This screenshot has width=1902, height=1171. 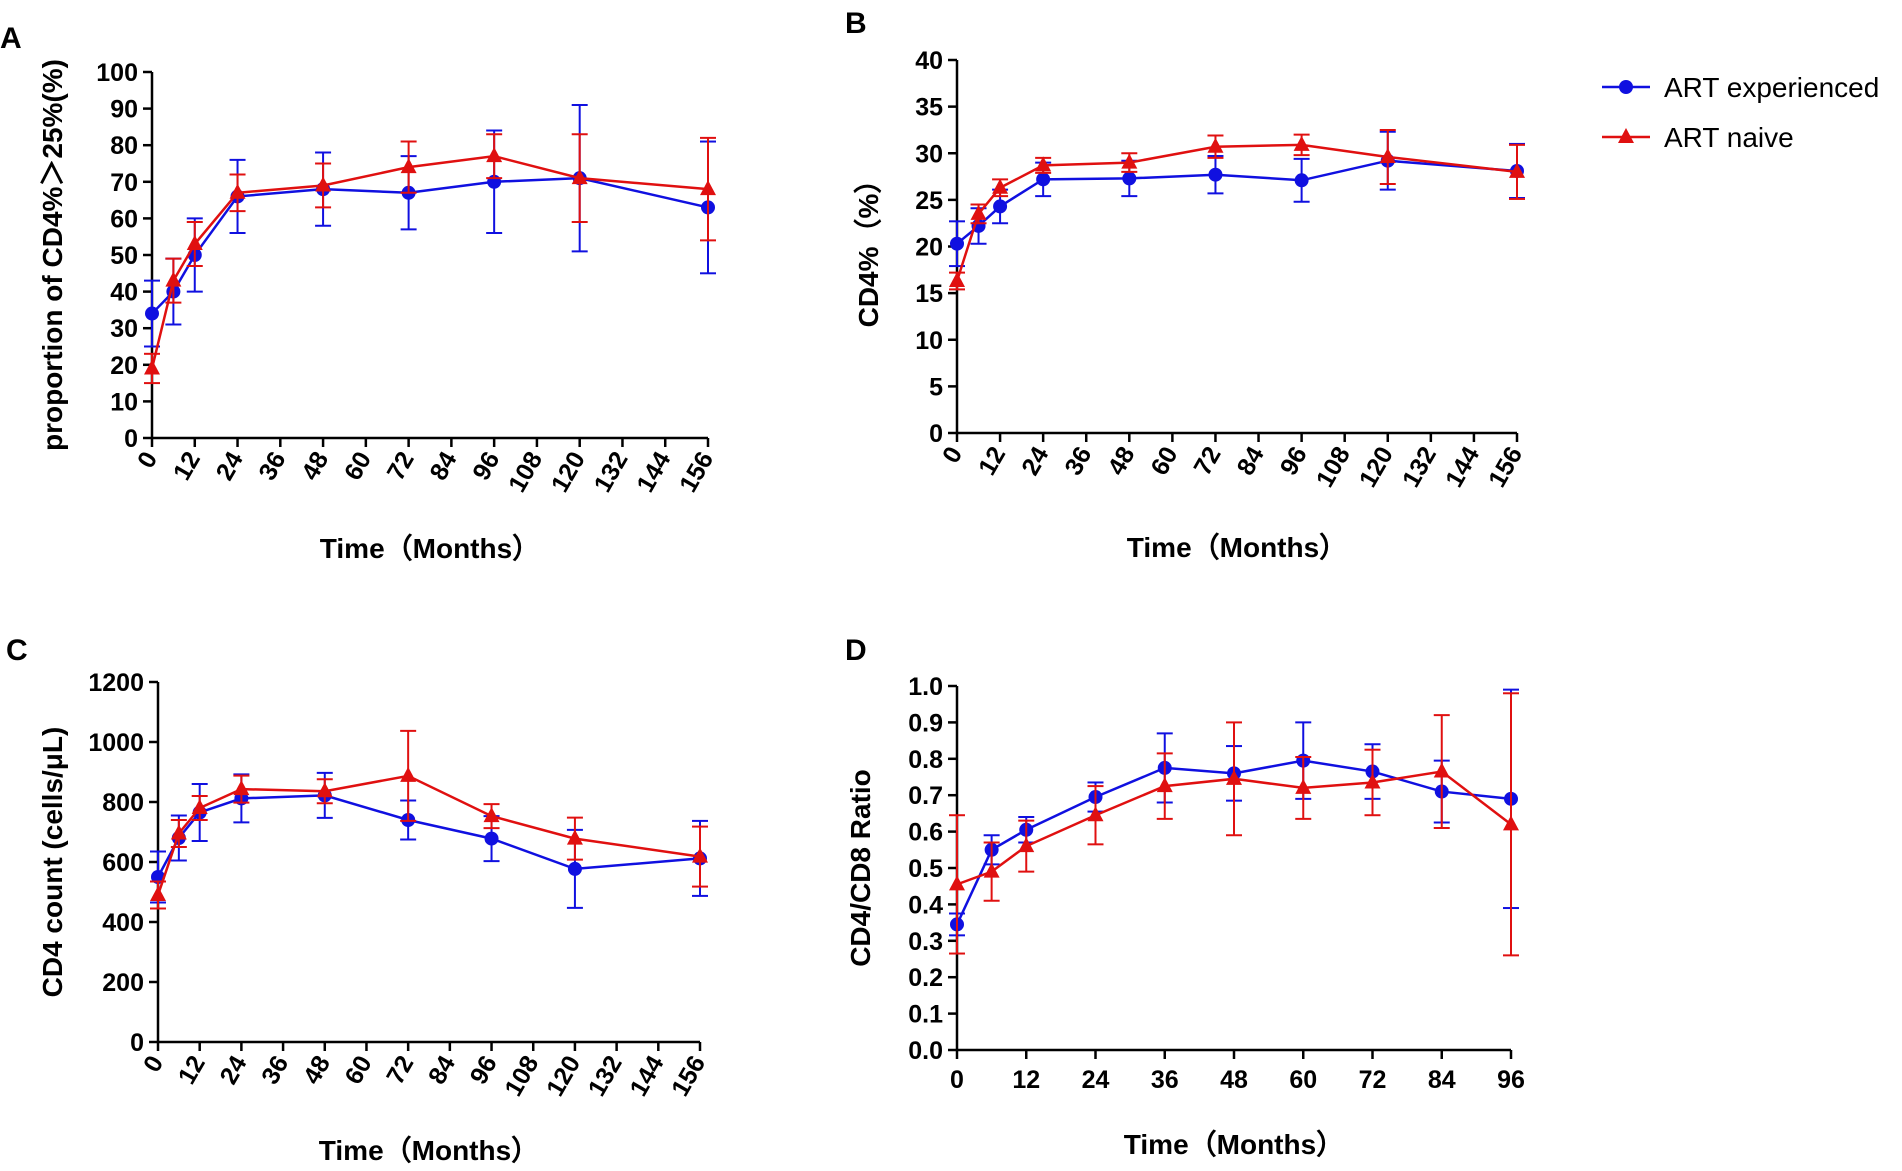 I want to click on panel-b-y-tick-label: 5, so click(x=936, y=387).